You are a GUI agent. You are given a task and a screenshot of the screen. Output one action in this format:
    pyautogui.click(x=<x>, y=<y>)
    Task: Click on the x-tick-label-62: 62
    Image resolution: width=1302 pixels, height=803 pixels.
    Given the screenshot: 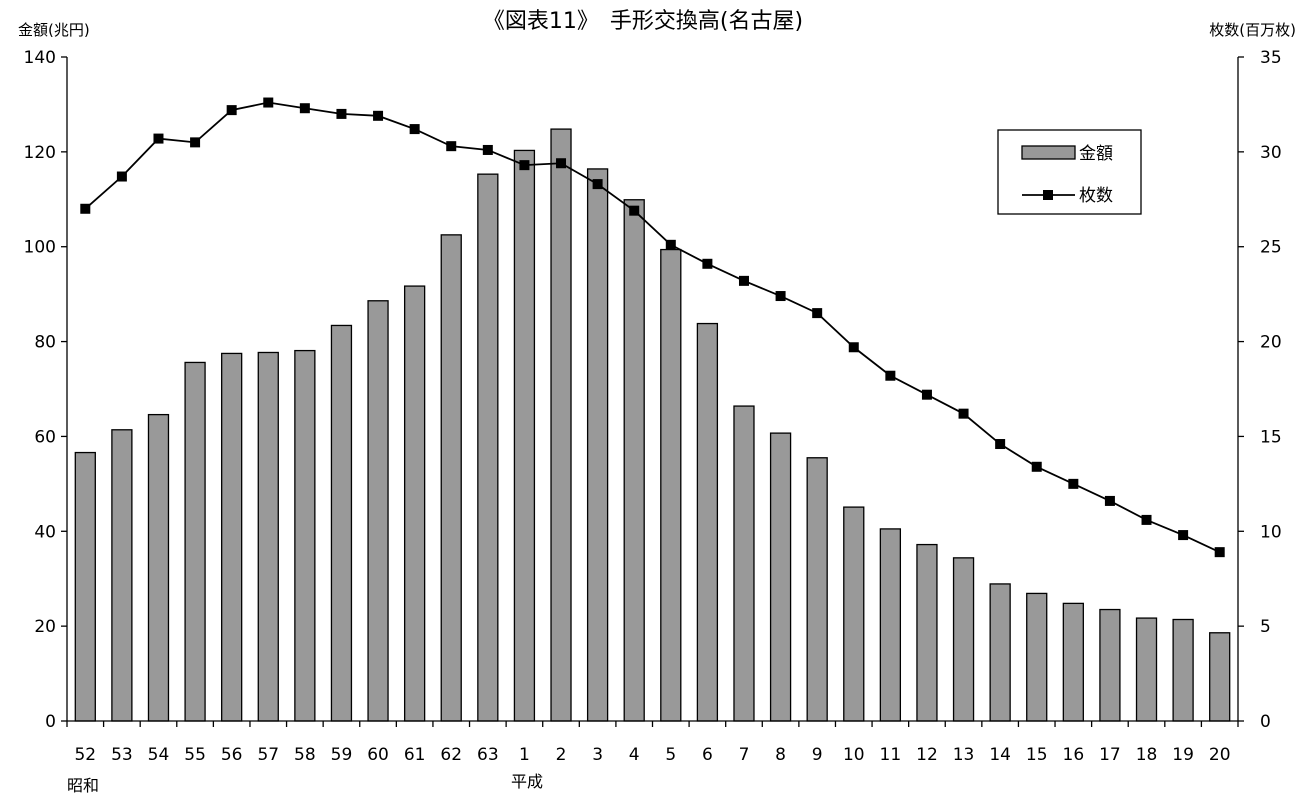 What is the action you would take?
    pyautogui.click(x=451, y=755)
    